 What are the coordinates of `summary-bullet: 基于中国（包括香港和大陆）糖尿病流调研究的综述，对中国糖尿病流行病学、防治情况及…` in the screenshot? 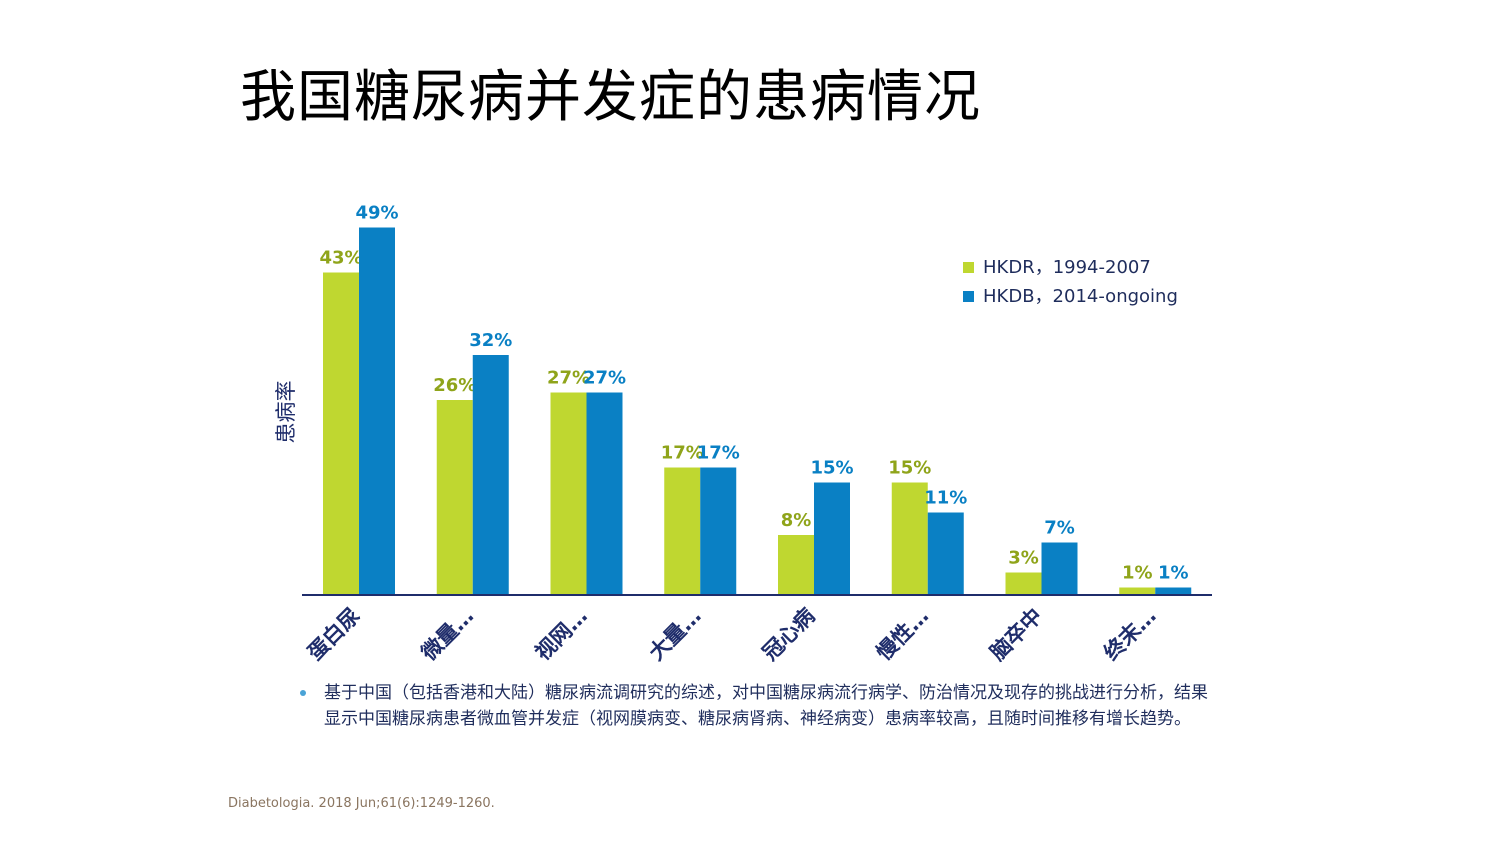 It's located at (755, 706).